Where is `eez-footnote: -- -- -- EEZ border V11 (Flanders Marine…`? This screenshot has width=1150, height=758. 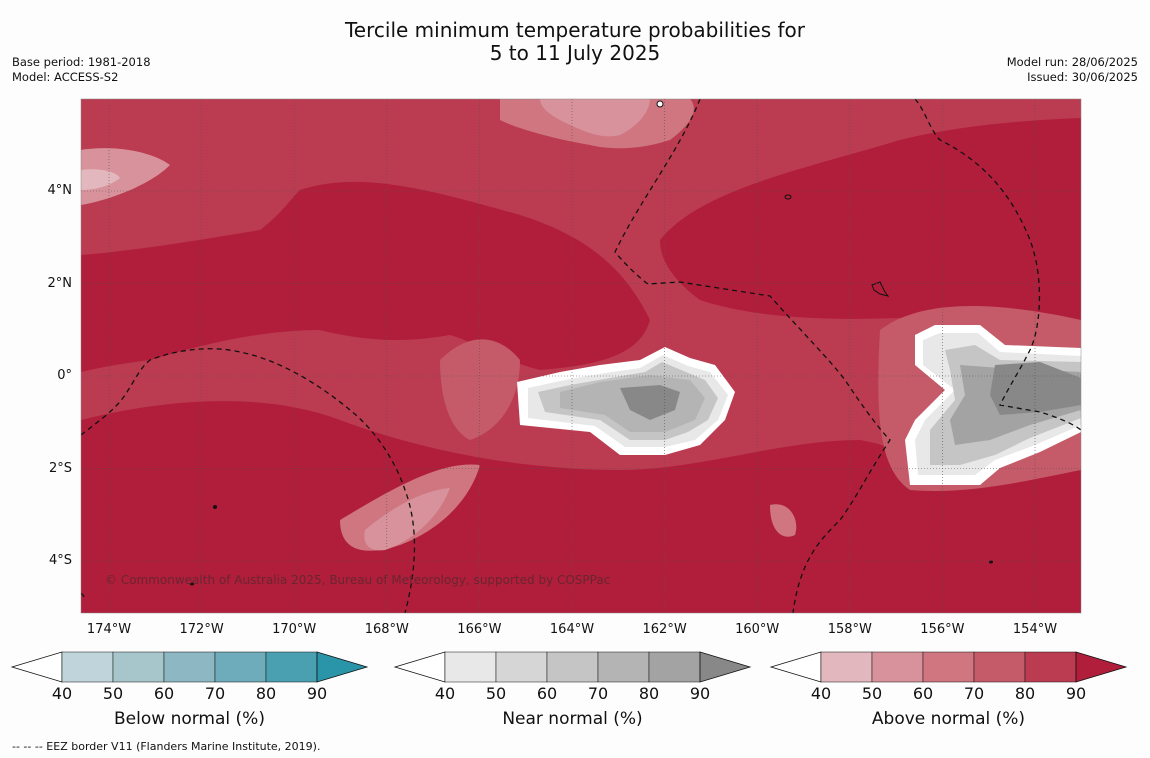
eez-footnote: -- -- -- EEZ border V11 (Flanders Marine… is located at coordinates (166, 746).